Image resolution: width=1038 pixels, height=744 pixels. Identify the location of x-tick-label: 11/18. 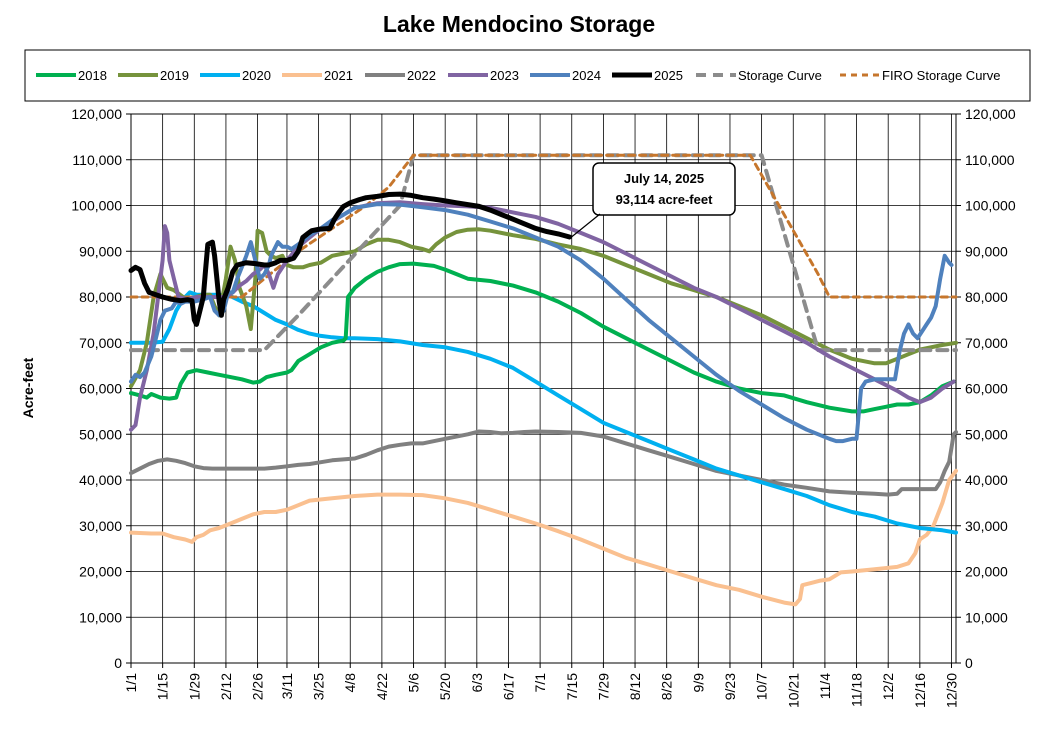
(857, 690).